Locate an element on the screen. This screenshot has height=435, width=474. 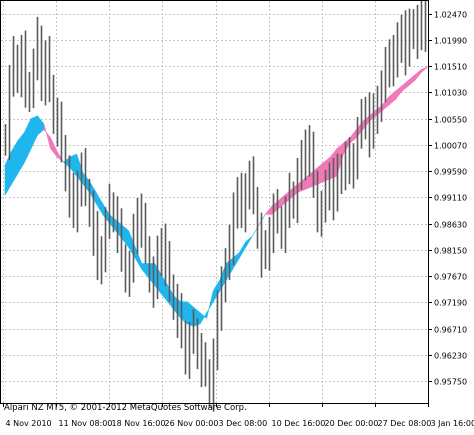
x-tick-label: 3 Dec 08:00 is located at coordinates (243, 423).